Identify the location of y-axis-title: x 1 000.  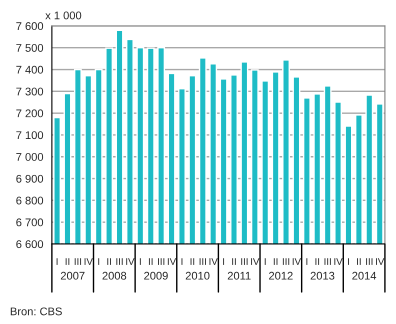
(63, 15).